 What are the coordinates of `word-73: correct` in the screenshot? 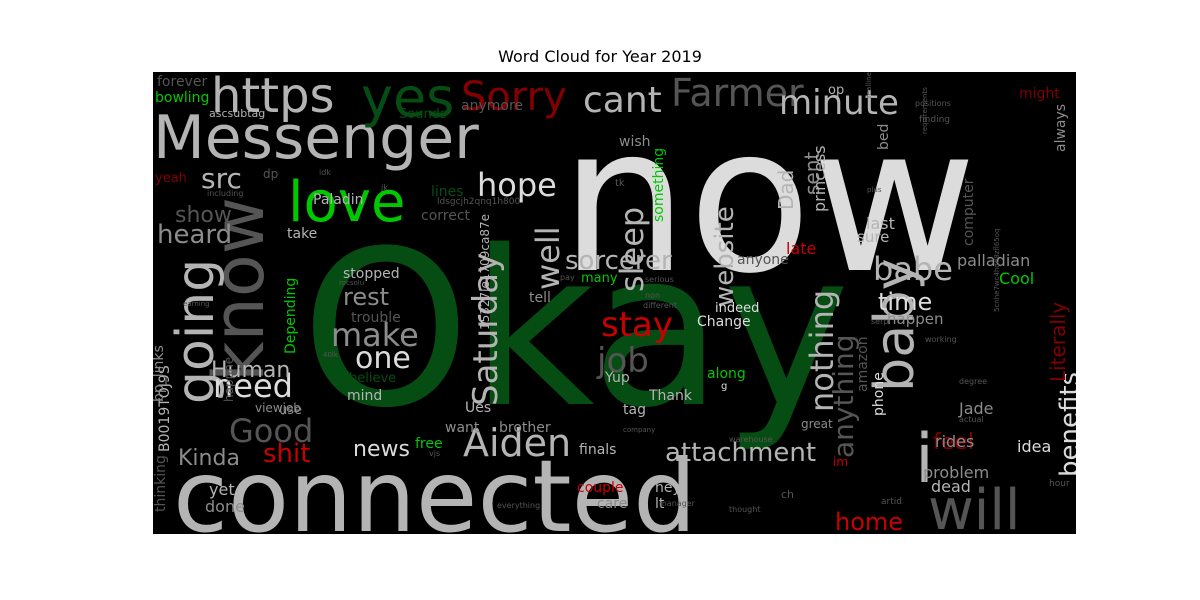 It's located at (446, 216).